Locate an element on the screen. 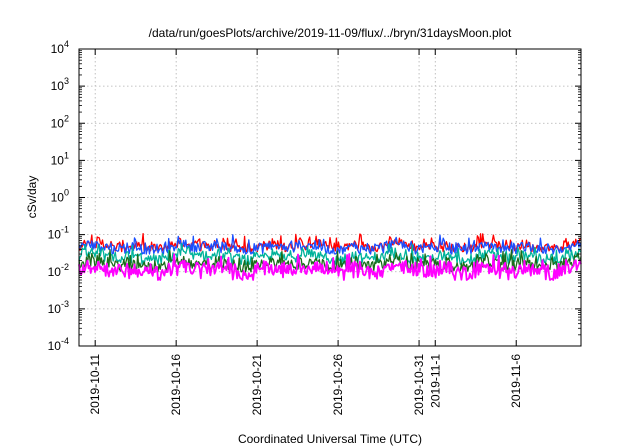  series-layer is located at coordinates (330, 256).